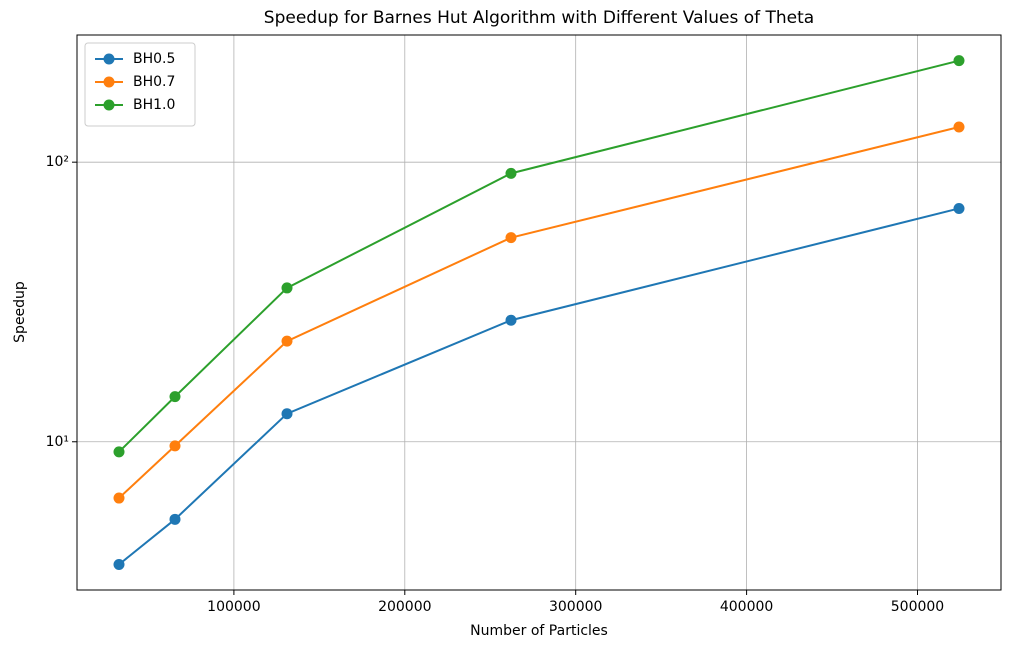 The height and width of the screenshot is (651, 1010). Describe the element at coordinates (917, 607) in the screenshot. I see `x-tick-label: 500000` at that location.